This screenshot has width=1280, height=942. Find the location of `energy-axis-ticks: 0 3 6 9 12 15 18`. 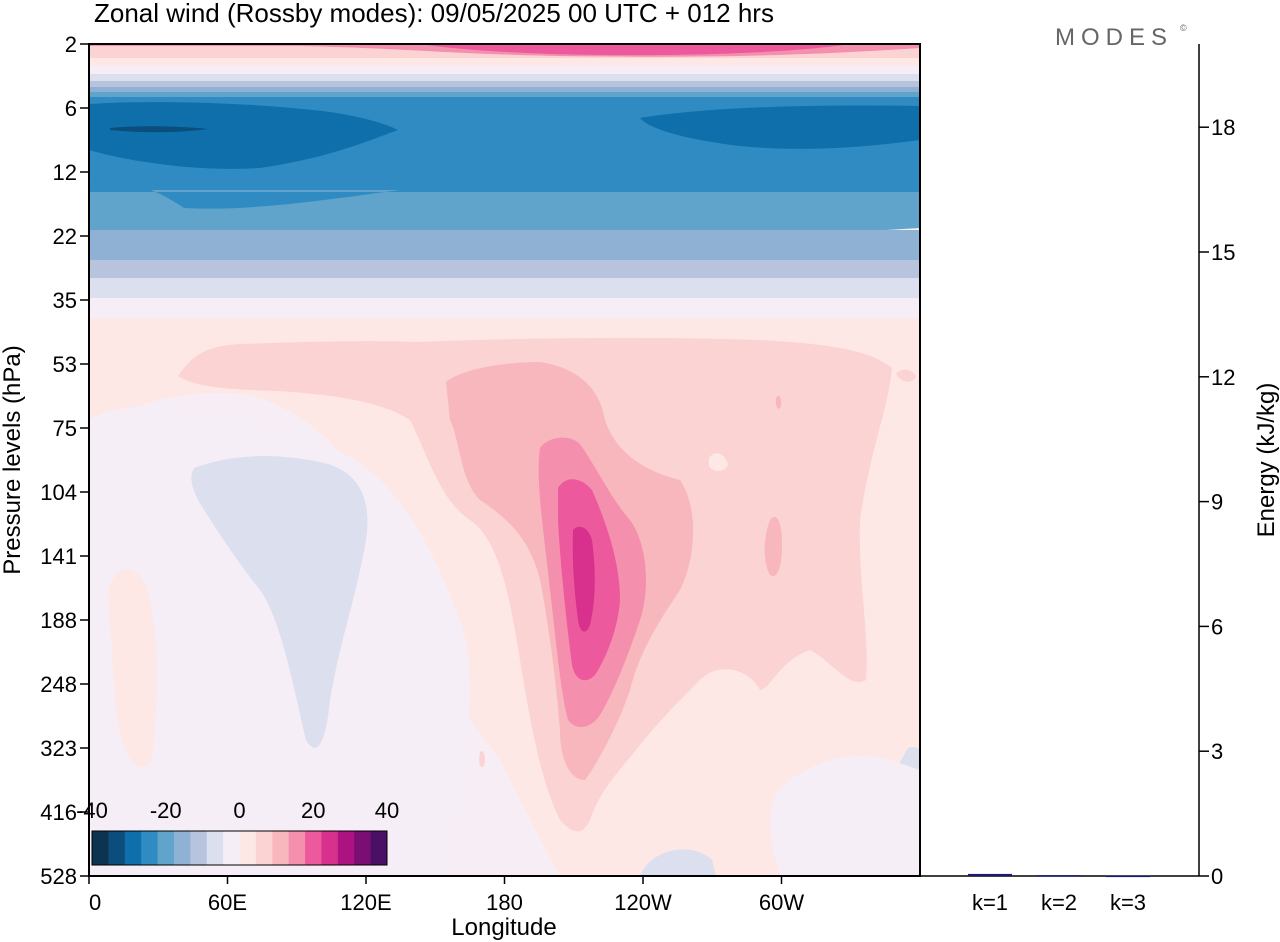

energy-axis-ticks: 0 3 6 9 12 15 18 is located at coordinates (1217, 502).